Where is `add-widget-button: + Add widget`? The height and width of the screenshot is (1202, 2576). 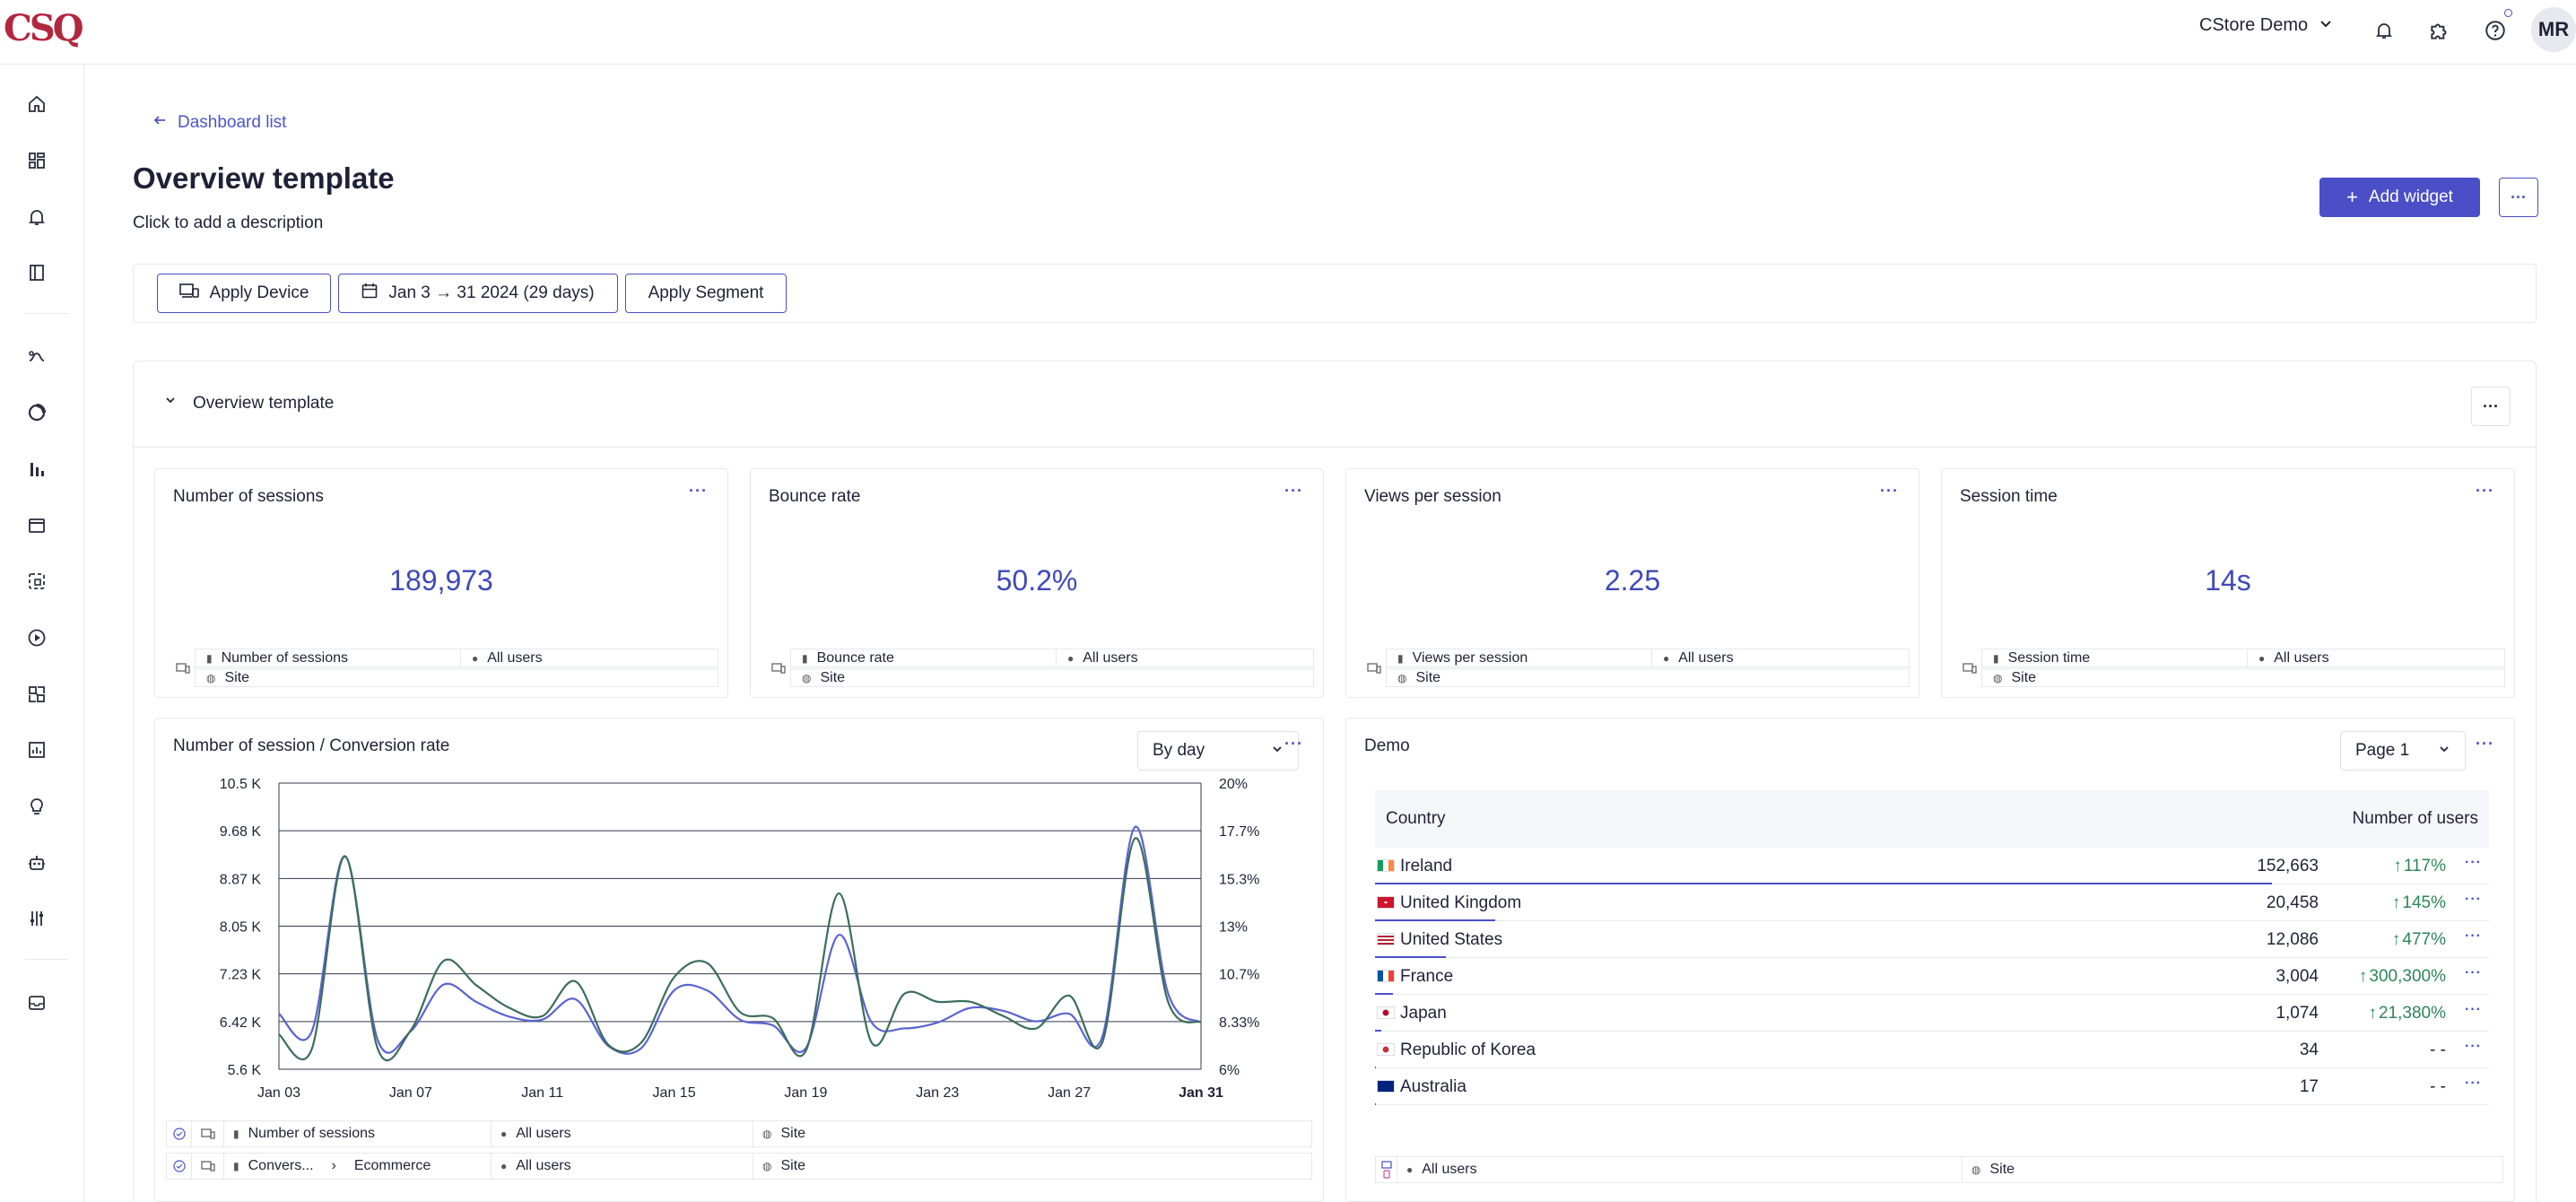
add-widget-button: + Add widget is located at coordinates (2399, 197).